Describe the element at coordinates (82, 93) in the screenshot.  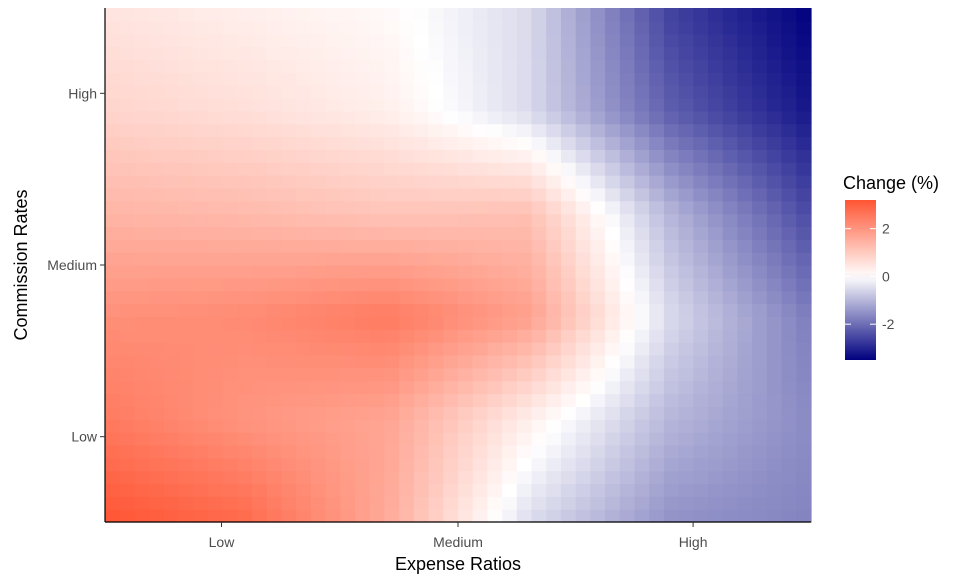
I see `y-tick-label: High` at that location.